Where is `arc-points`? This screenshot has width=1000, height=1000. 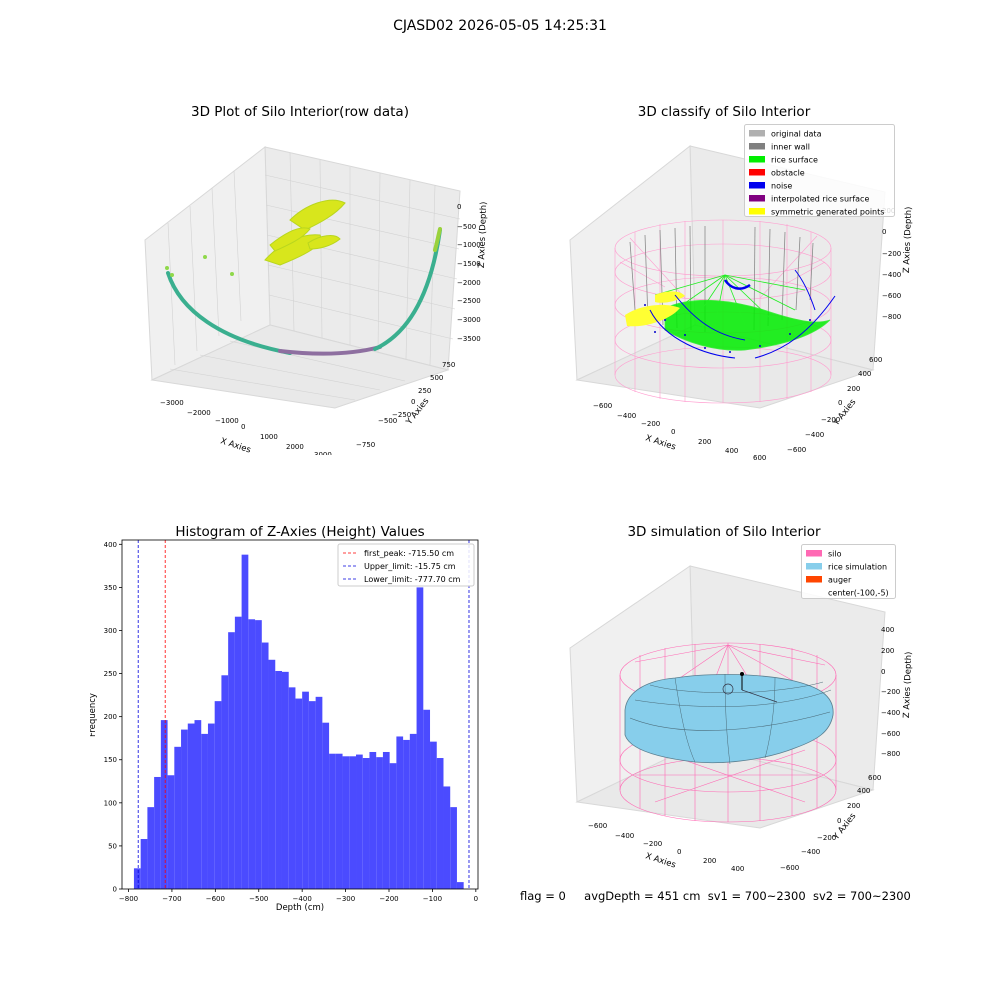 arc-points is located at coordinates (304, 291).